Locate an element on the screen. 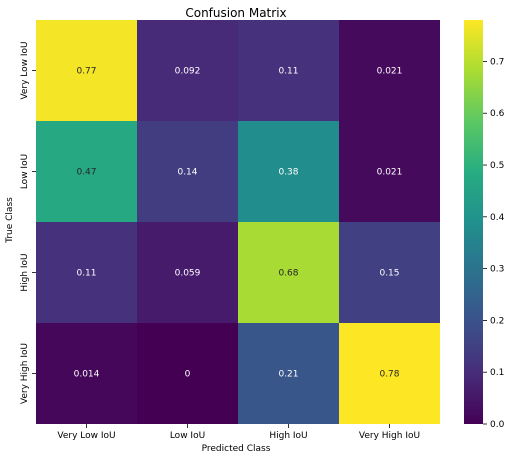 The height and width of the screenshot is (458, 512). cell-value-label: 0.14 is located at coordinates (187, 173).